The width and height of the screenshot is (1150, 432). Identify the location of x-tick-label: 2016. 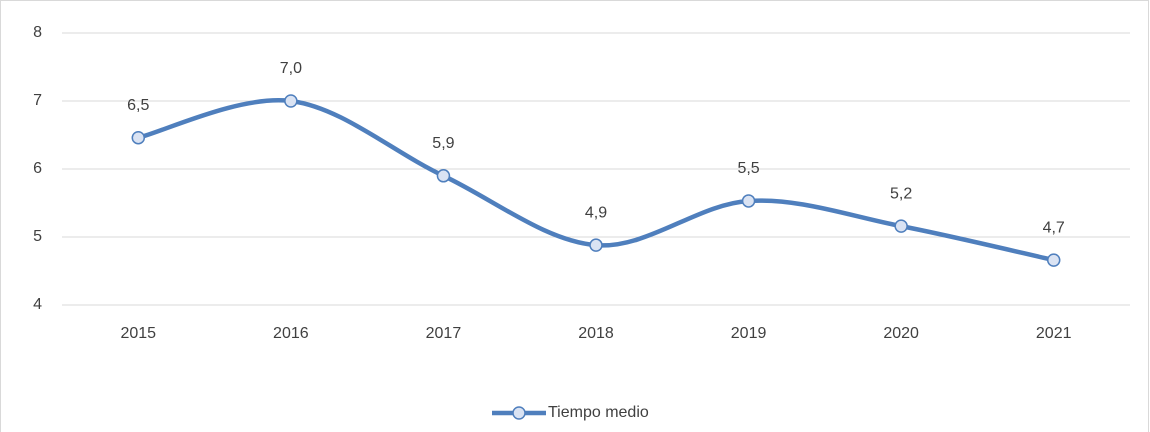
(291, 333).